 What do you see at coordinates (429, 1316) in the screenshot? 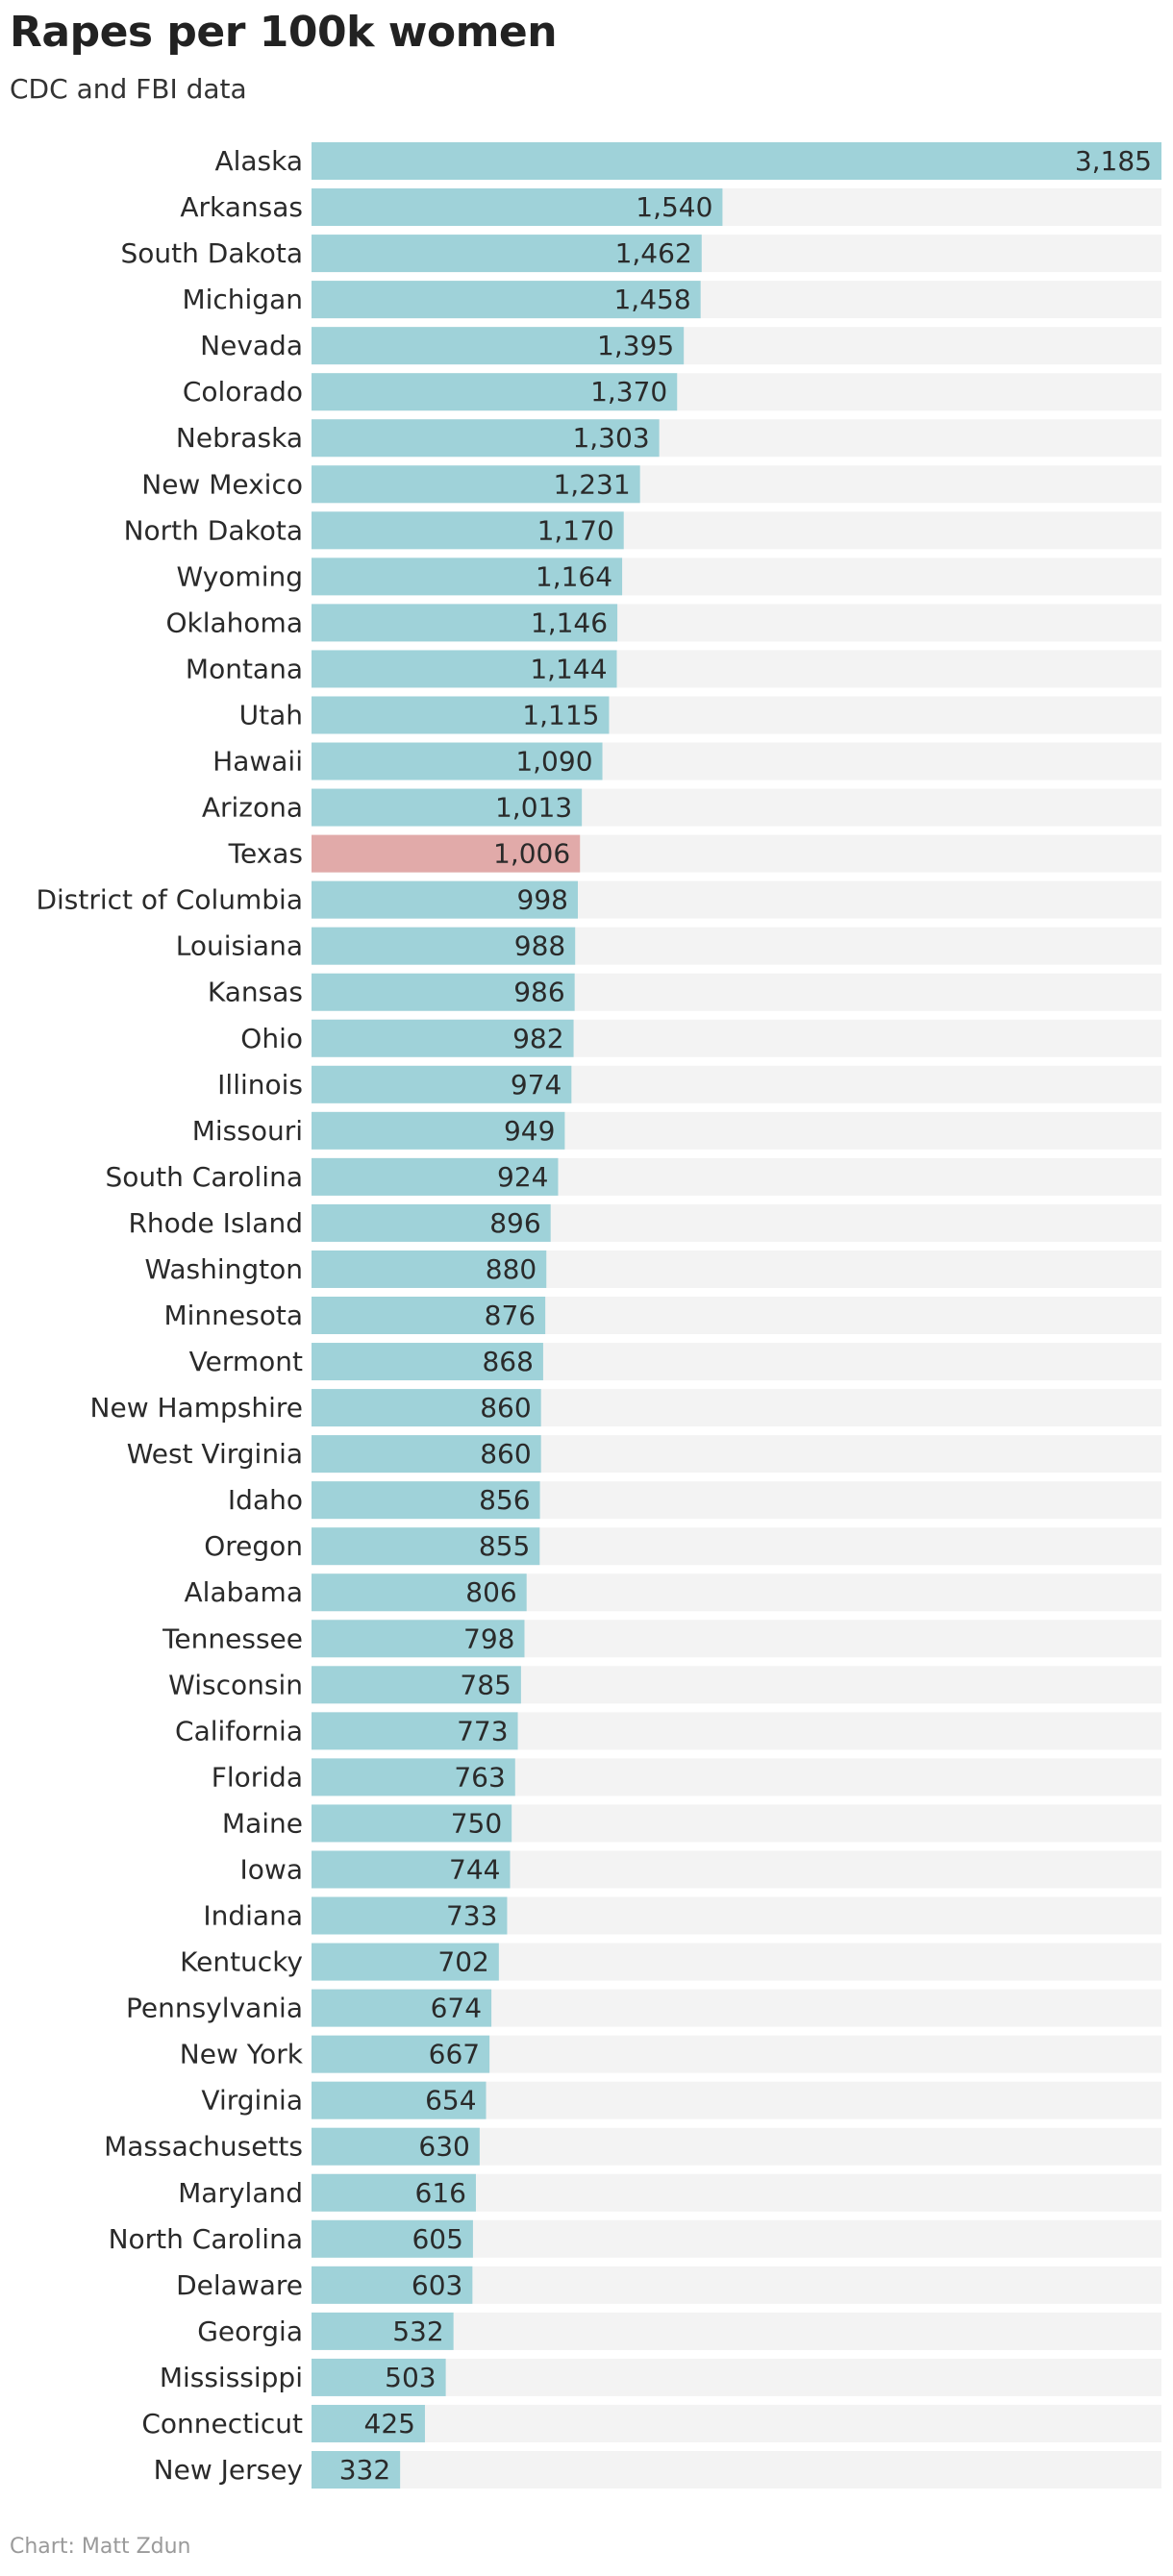
I see `bar-minnesota` at bounding box center [429, 1316].